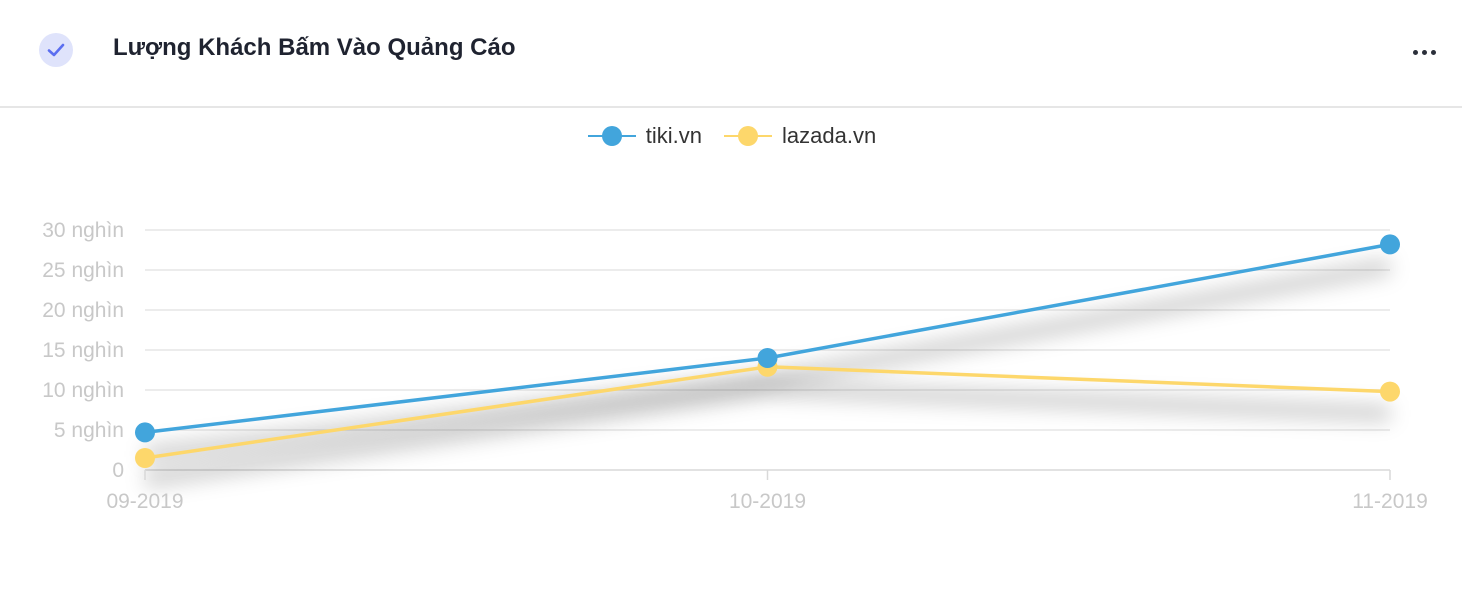 This screenshot has width=1462, height=594. What do you see at coordinates (674, 135) in the screenshot?
I see `legend-label-tiki: tiki.vn` at bounding box center [674, 135].